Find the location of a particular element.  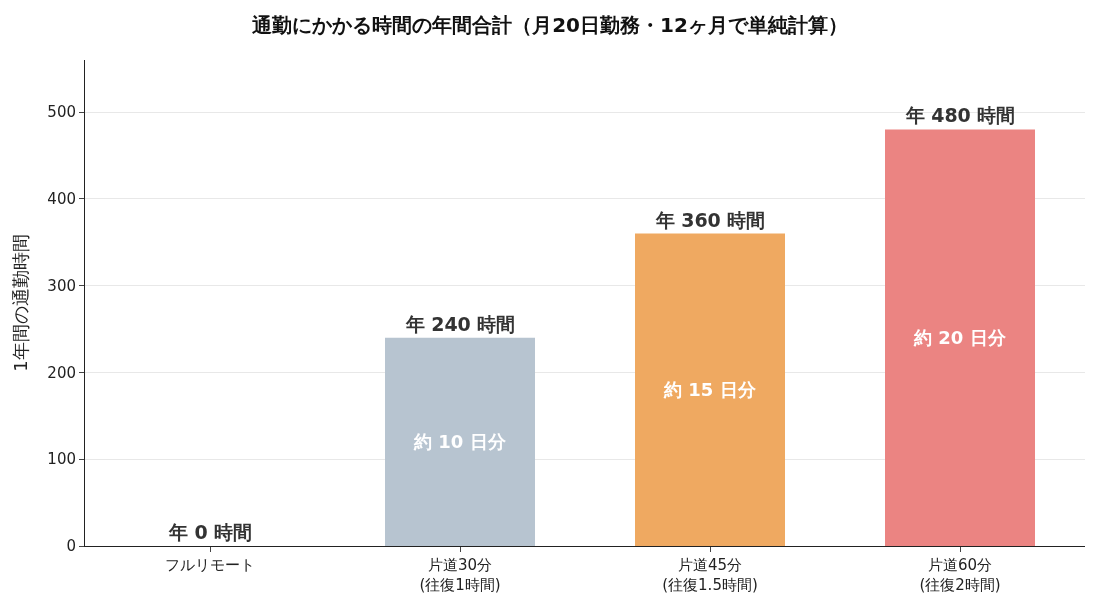

annotation: 約 20 日分 is located at coordinates (960, 337).